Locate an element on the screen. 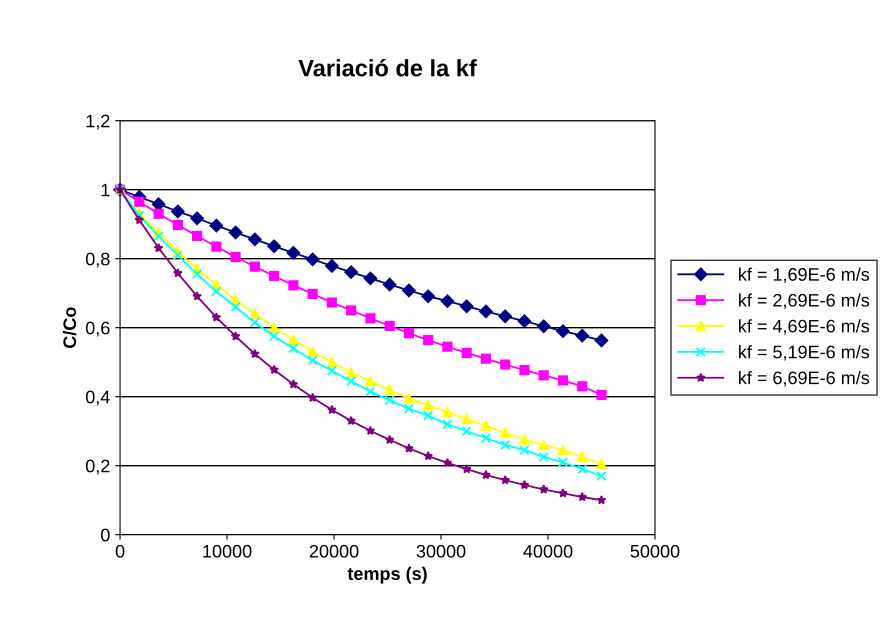 Image resolution: width=896 pixels, height=632 pixels. legend-label: kf = 5,19E-6 m/s is located at coordinates (804, 353).